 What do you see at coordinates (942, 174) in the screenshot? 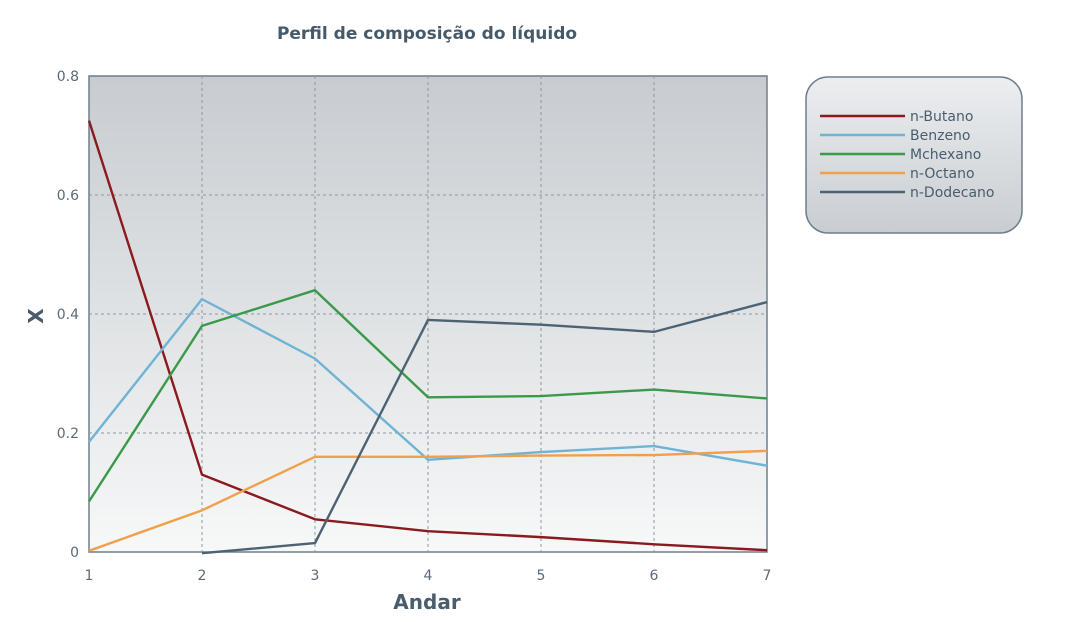
I see `legend-label: n-Octano` at bounding box center [942, 174].